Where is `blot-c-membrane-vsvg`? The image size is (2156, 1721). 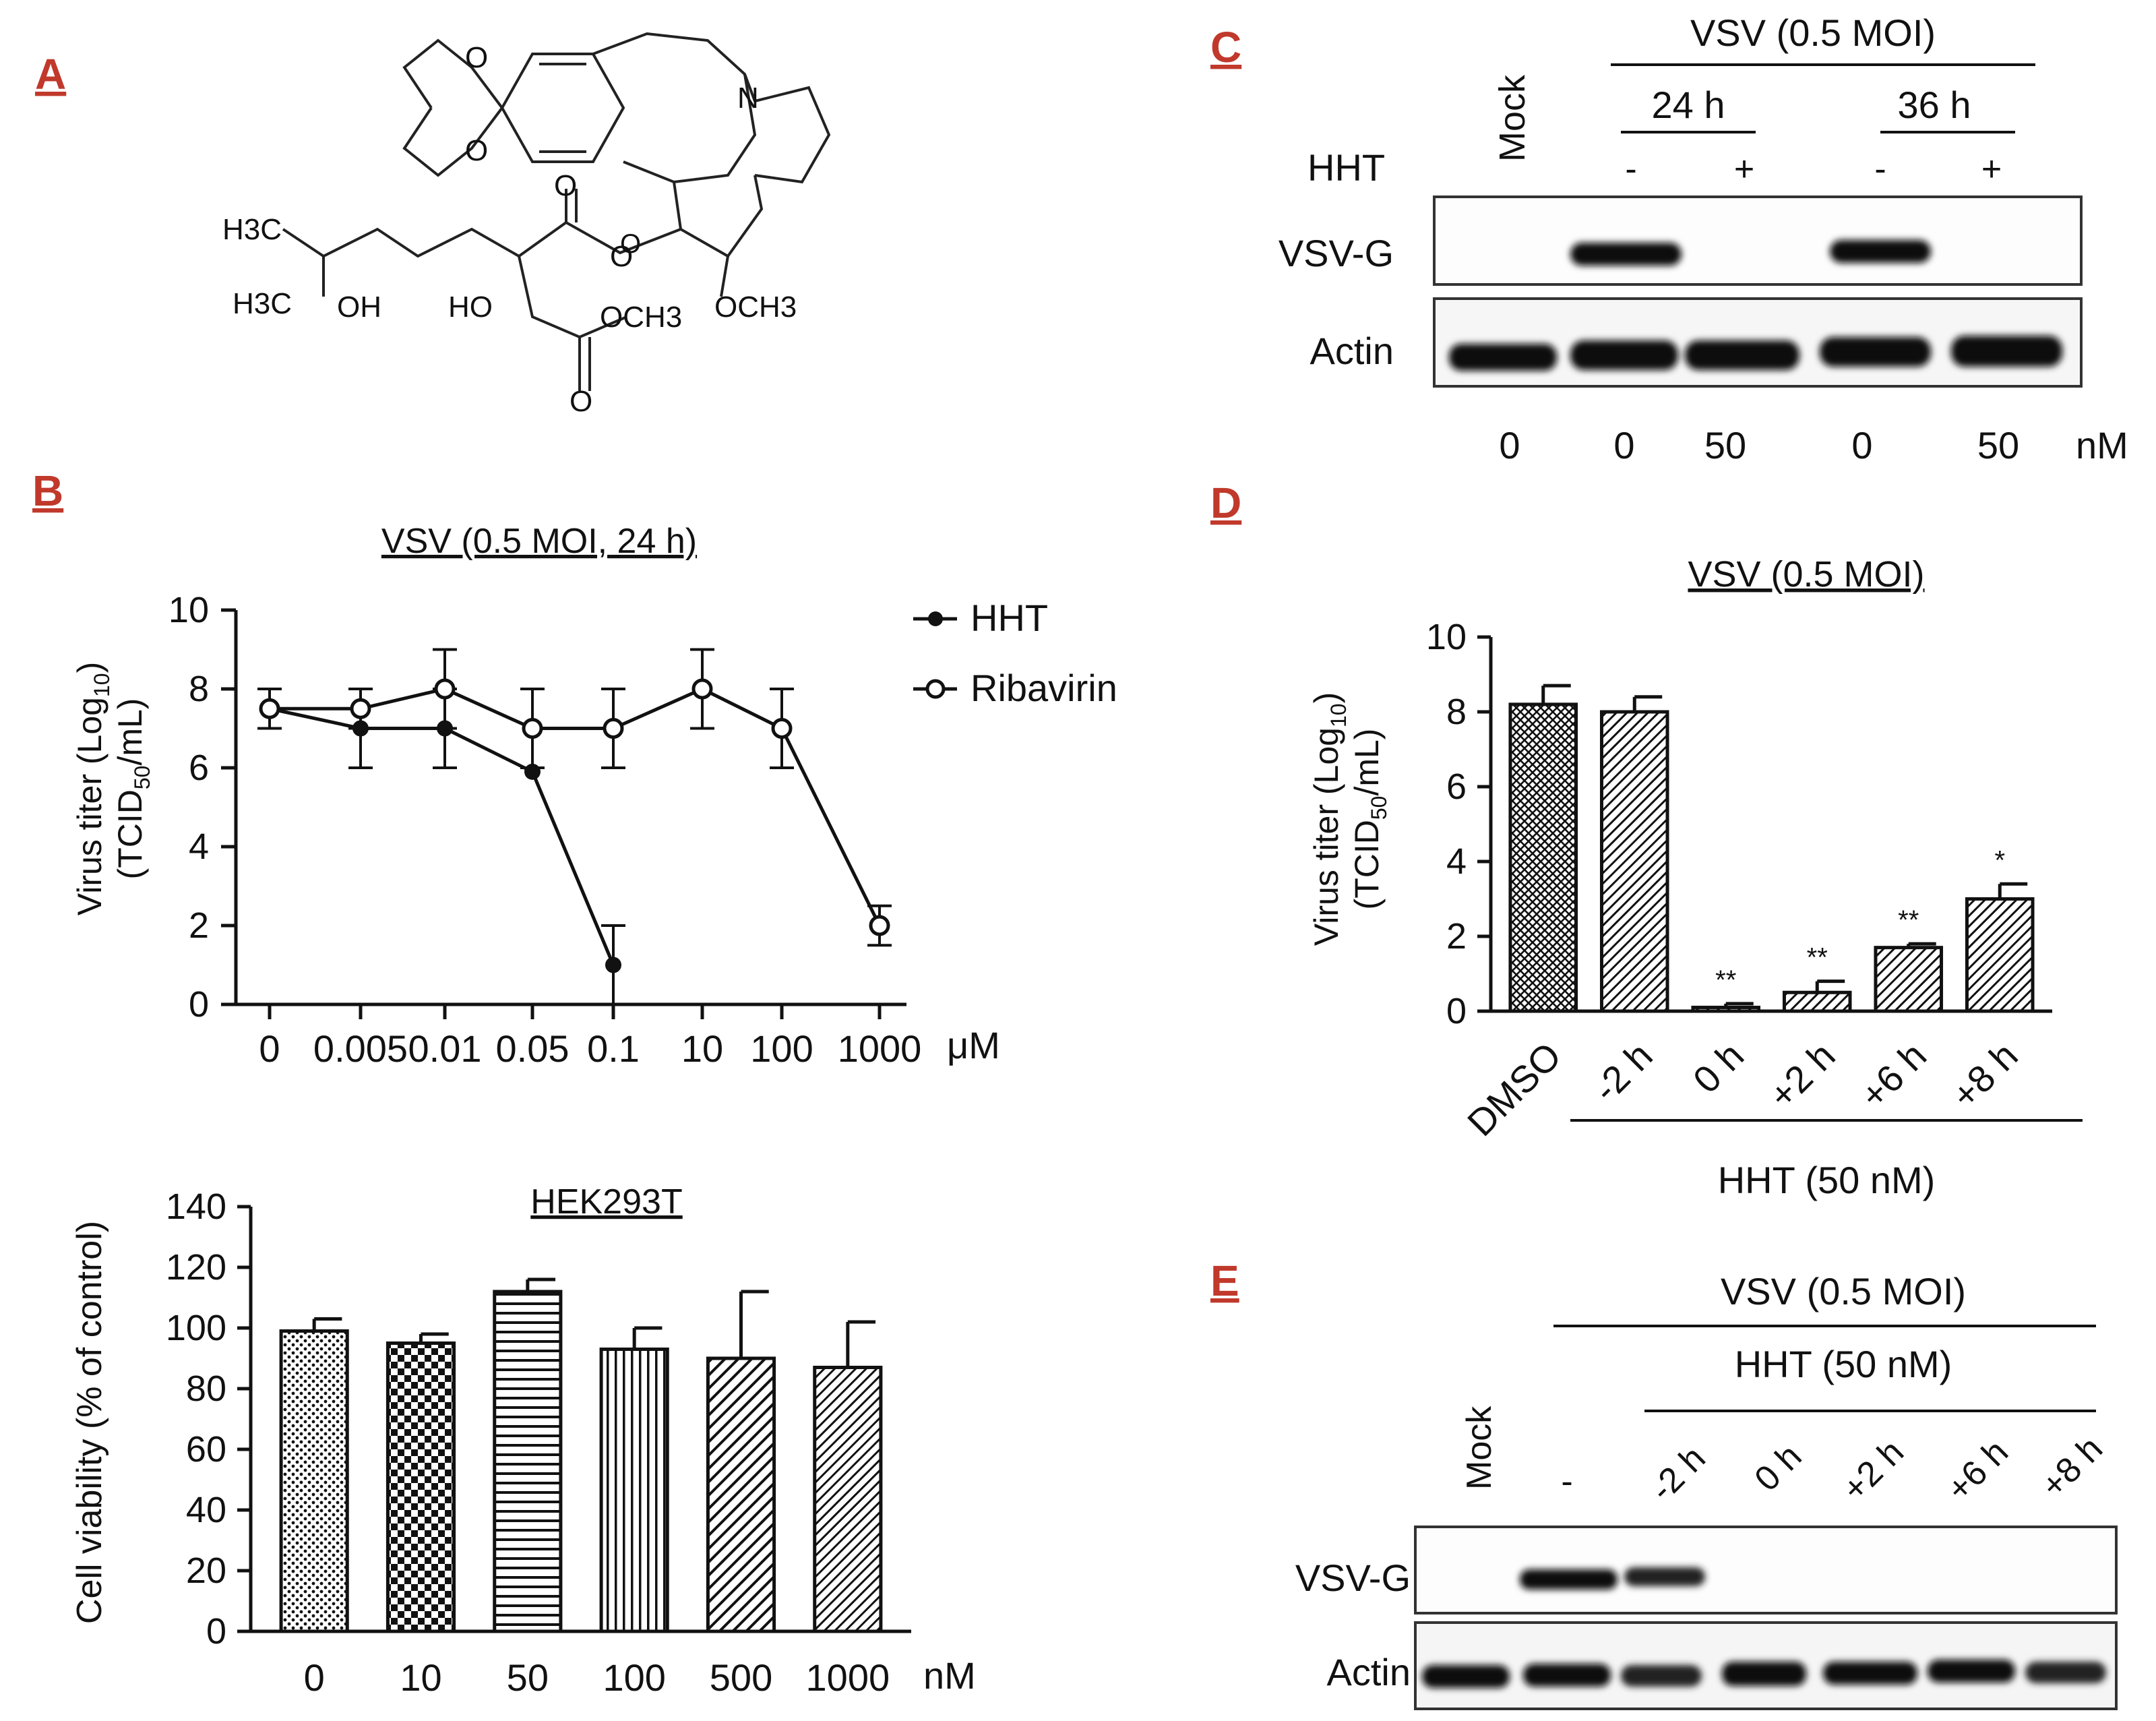
blot-c-membrane-vsvg is located at coordinates (1758, 240).